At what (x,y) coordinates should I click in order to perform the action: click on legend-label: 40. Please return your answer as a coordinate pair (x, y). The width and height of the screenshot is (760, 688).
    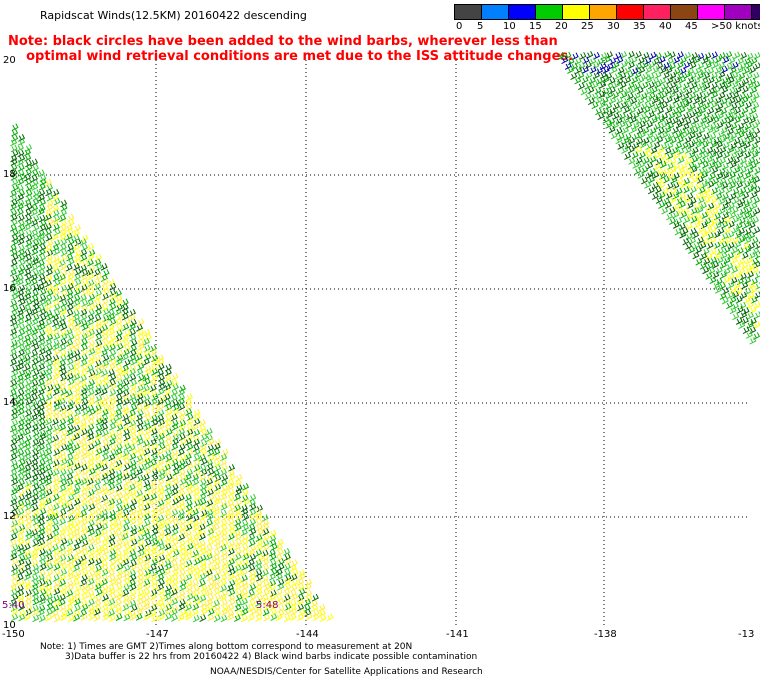
    Looking at the image, I should click on (665, 26).